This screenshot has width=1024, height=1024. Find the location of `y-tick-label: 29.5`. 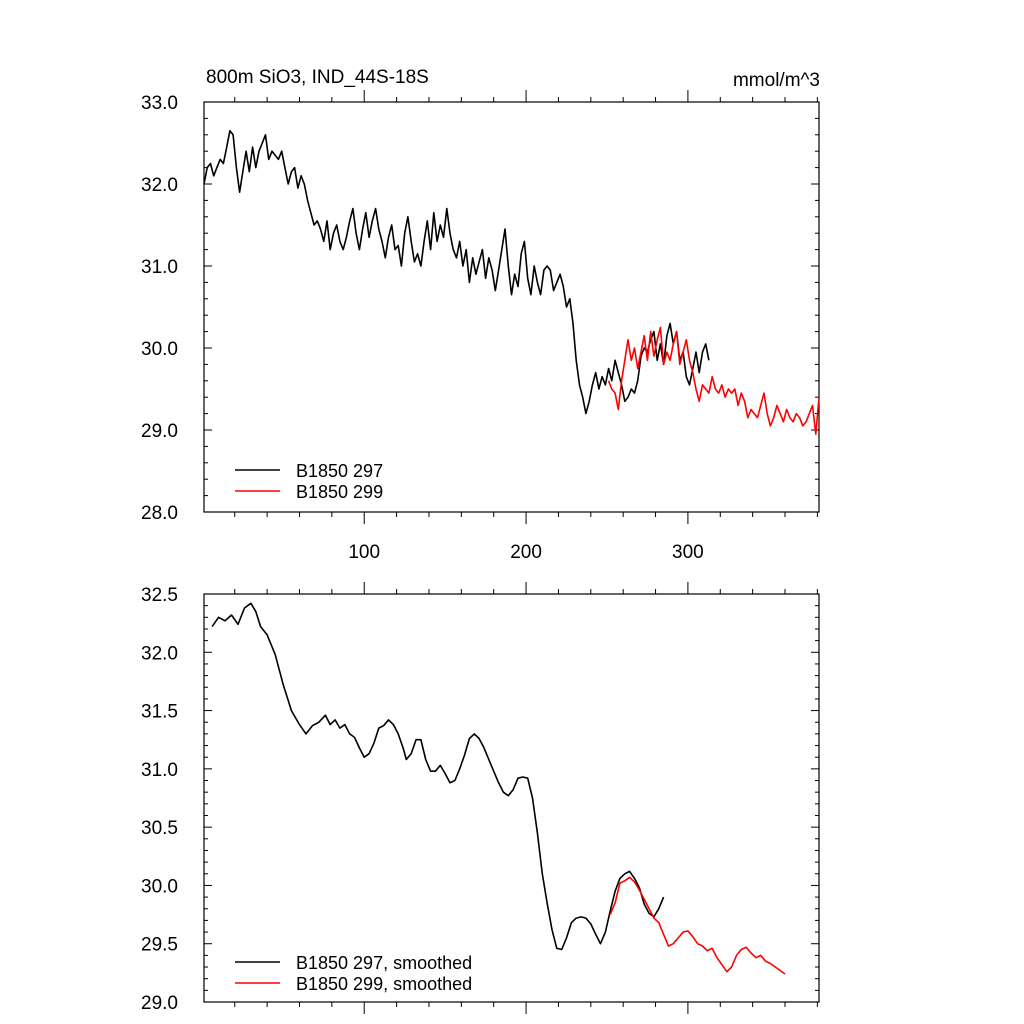

y-tick-label: 29.5 is located at coordinates (159, 945).